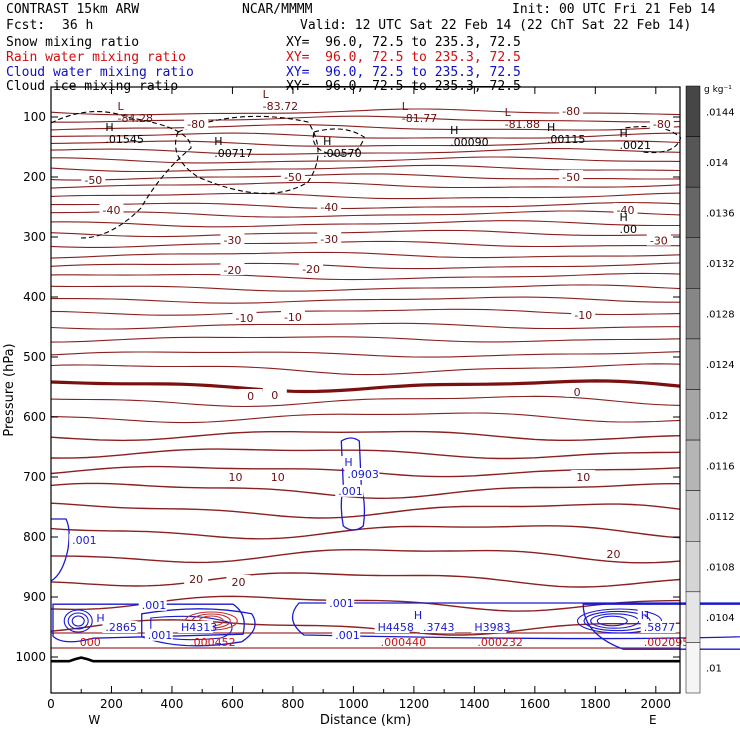 The height and width of the screenshot is (740, 740). What do you see at coordinates (232, 704) in the screenshot?
I see `x-tick-label: 600` at bounding box center [232, 704].